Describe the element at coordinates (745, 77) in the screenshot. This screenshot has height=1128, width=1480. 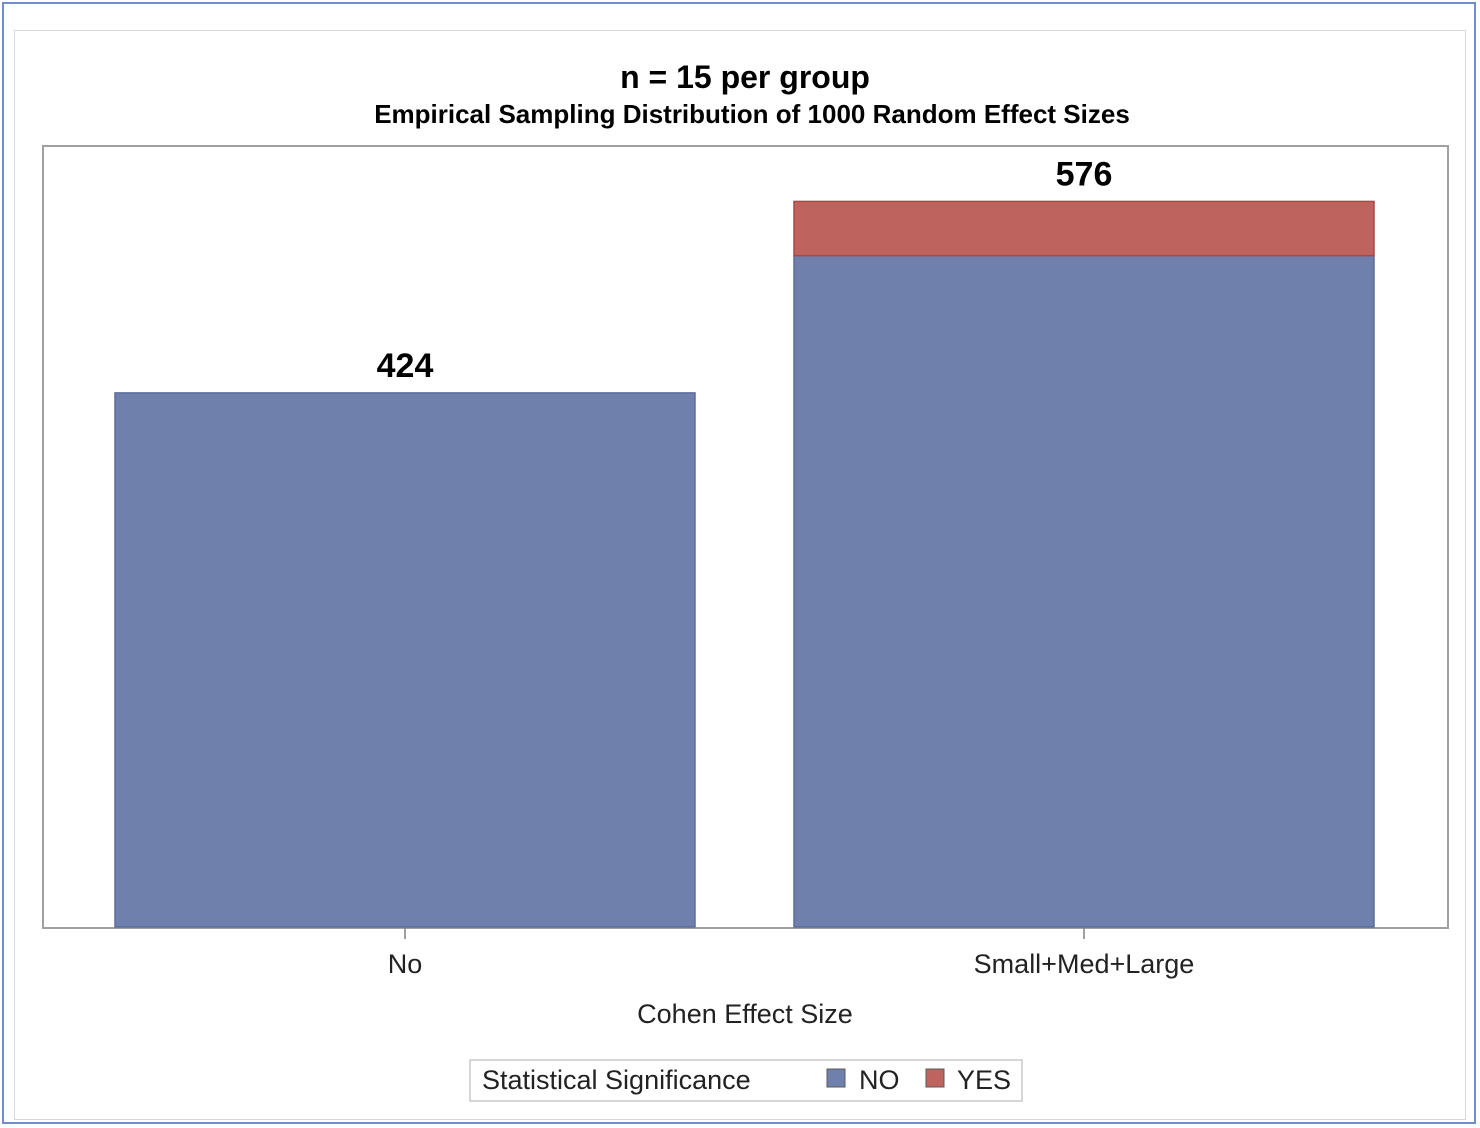
I see `chart-title: n = 15 per group` at that location.